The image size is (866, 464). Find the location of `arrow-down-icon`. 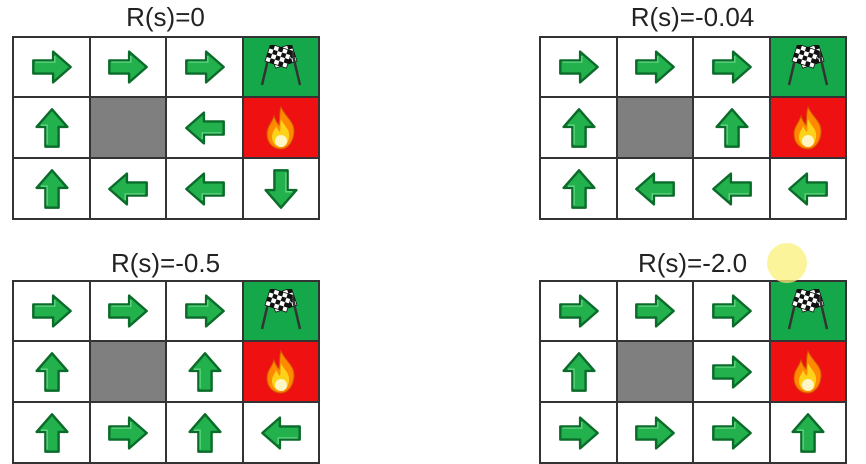

arrow-down-icon is located at coordinates (281, 189).